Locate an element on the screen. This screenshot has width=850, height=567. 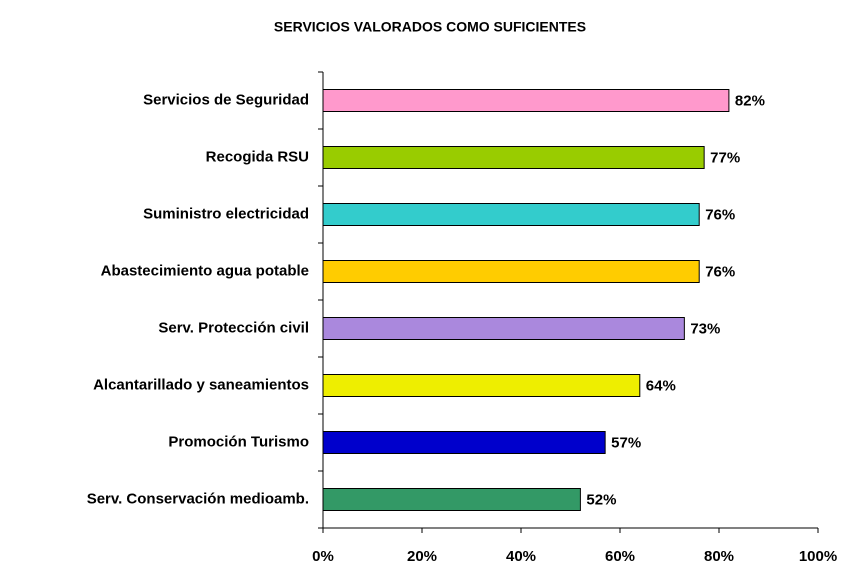
data-label: 52% is located at coordinates (601, 499).